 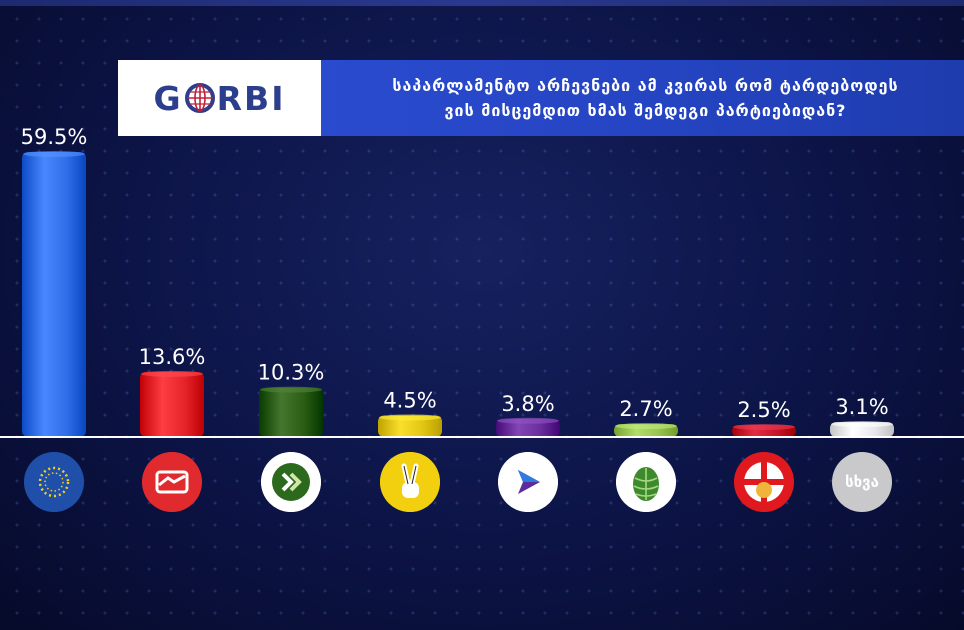 What do you see at coordinates (410, 482) in the screenshot?
I see `victory-hand-icon` at bounding box center [410, 482].